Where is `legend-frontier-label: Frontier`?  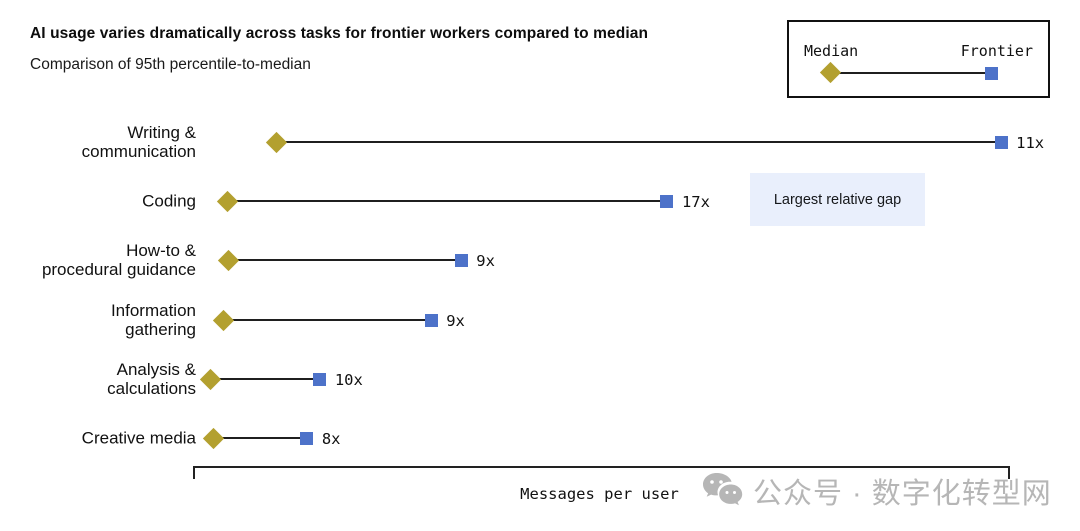
legend-frontier-label: Frontier is located at coordinates (996, 51).